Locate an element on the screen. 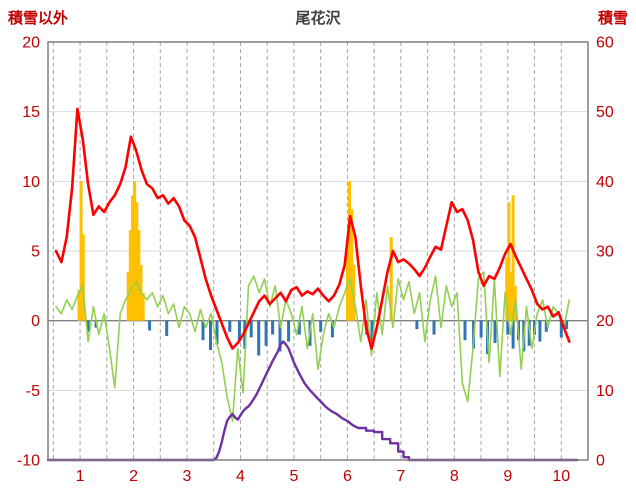 The width and height of the screenshot is (636, 501). svg-text: 3 is located at coordinates (187, 476).